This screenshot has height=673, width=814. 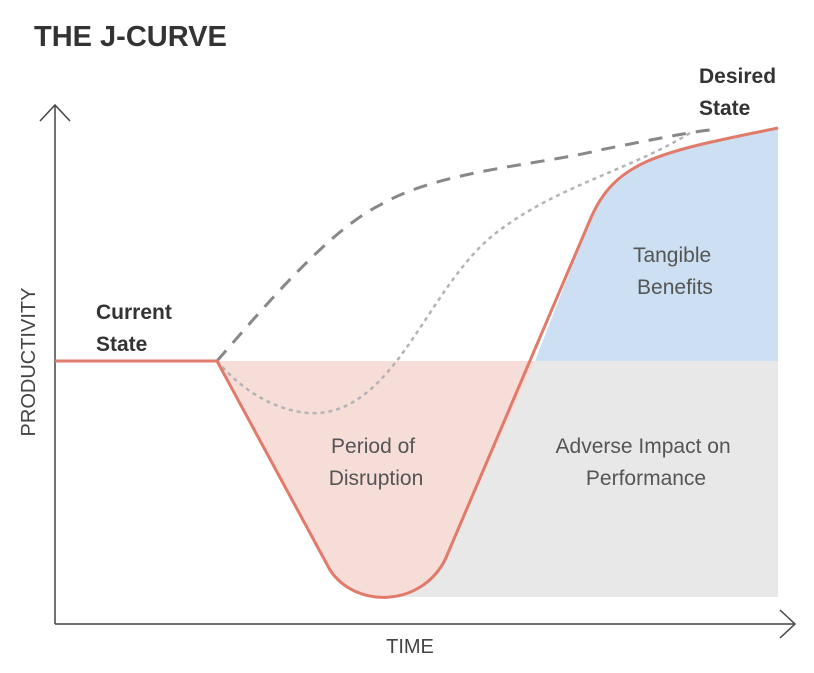 I want to click on x-axis-label: TIME, so click(x=410, y=647).